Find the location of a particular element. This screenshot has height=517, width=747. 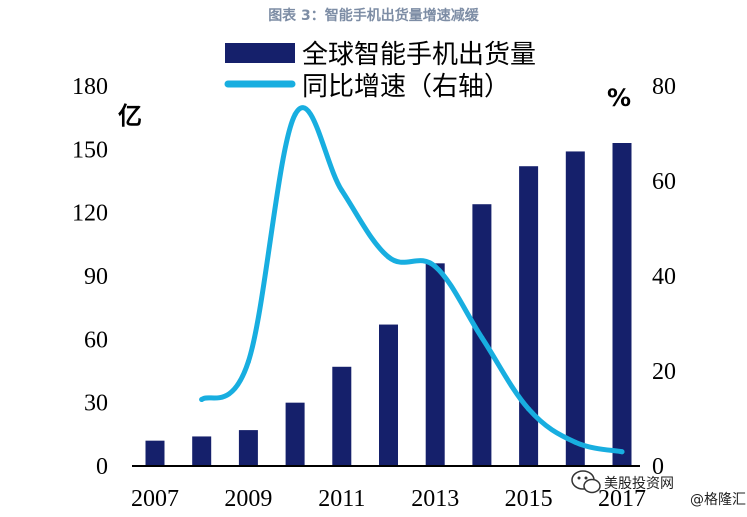

growth-point-2010 is located at coordinates (295, 114).